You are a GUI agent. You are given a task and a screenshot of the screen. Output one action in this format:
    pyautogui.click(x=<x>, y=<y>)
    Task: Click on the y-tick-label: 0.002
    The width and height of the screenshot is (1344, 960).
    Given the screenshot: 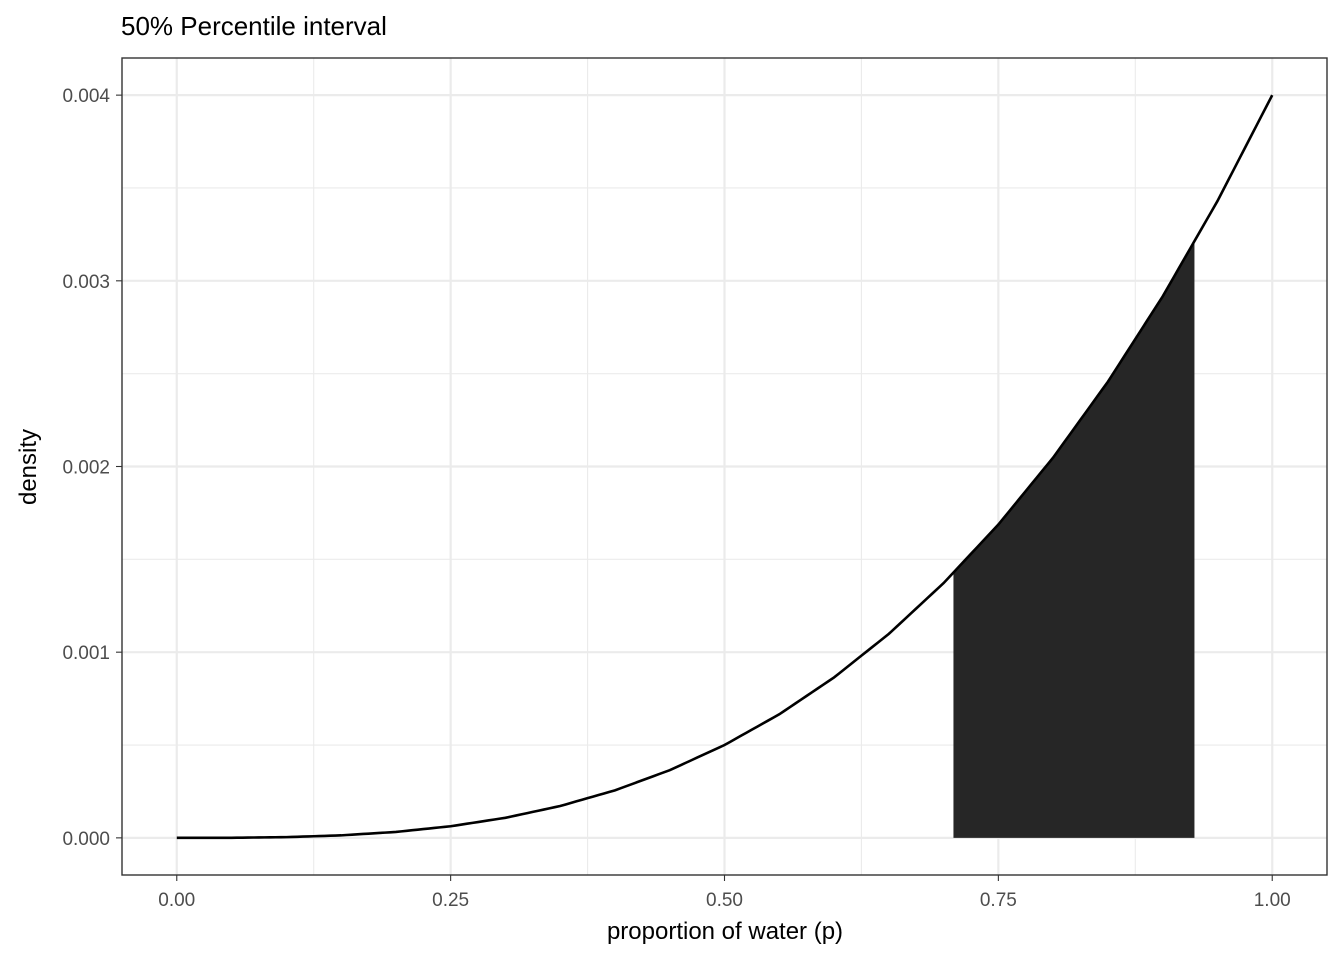 What is the action you would take?
    pyautogui.click(x=86, y=468)
    